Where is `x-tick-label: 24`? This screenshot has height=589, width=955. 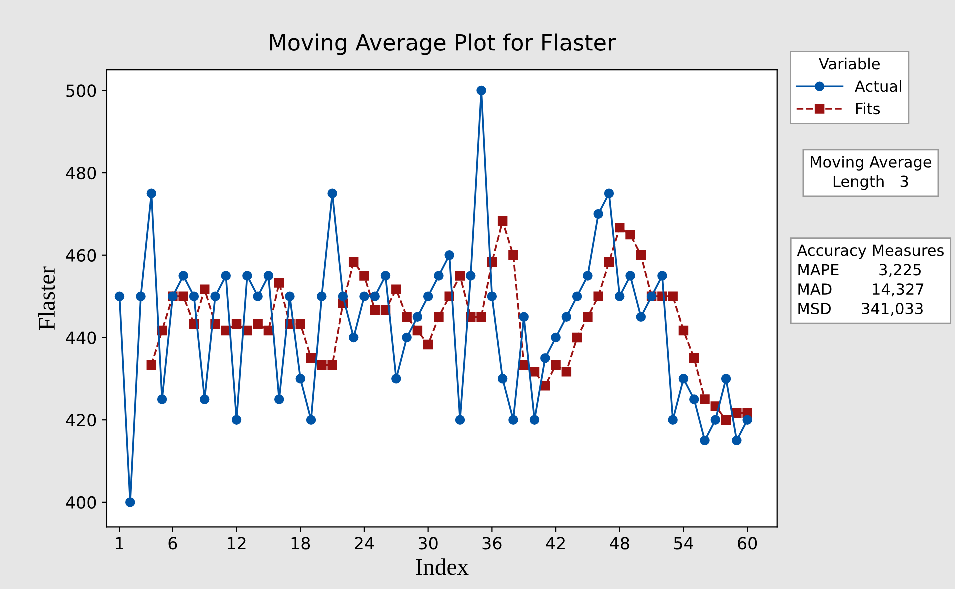 x-tick-label: 24 is located at coordinates (364, 543).